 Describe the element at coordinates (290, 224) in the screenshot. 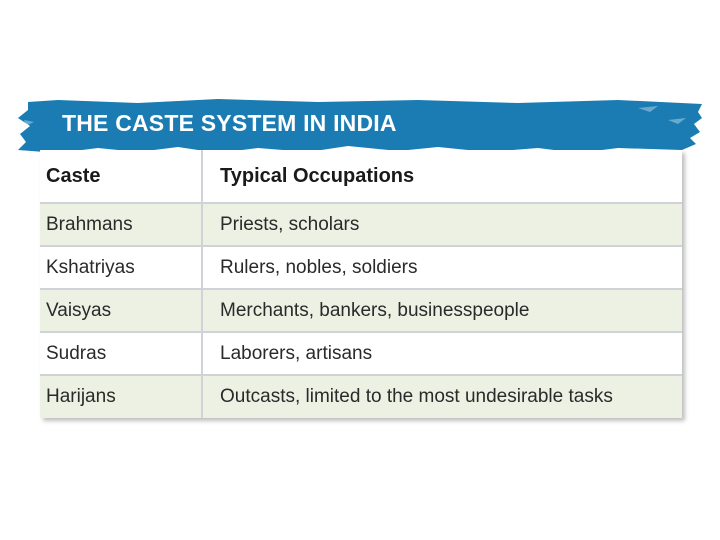

I see `occupation-cell: Priests, scholars` at that location.